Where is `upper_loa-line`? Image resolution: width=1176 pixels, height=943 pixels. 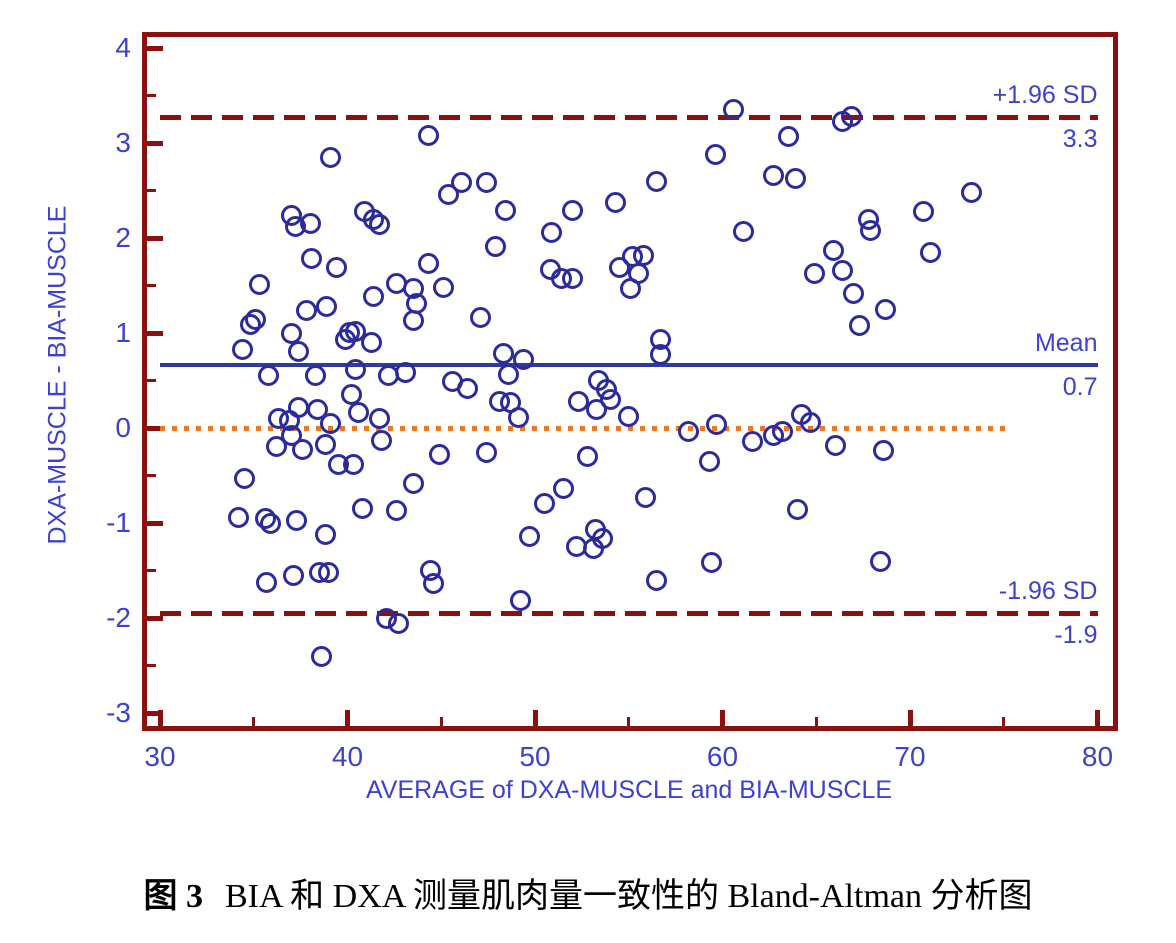
upper_loa-line is located at coordinates (629, 117).